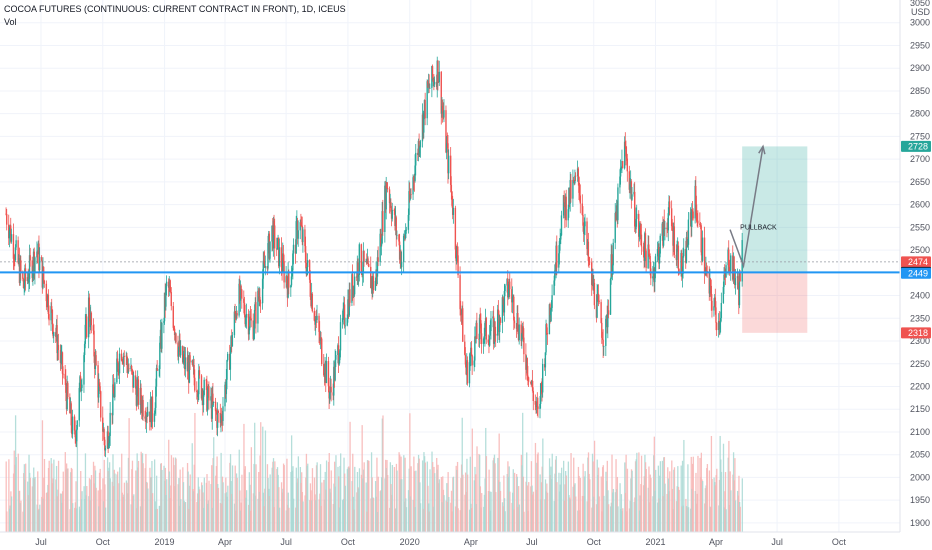  What do you see at coordinates (286, 542) in the screenshot?
I see `x-tick-label: Jul` at bounding box center [286, 542].